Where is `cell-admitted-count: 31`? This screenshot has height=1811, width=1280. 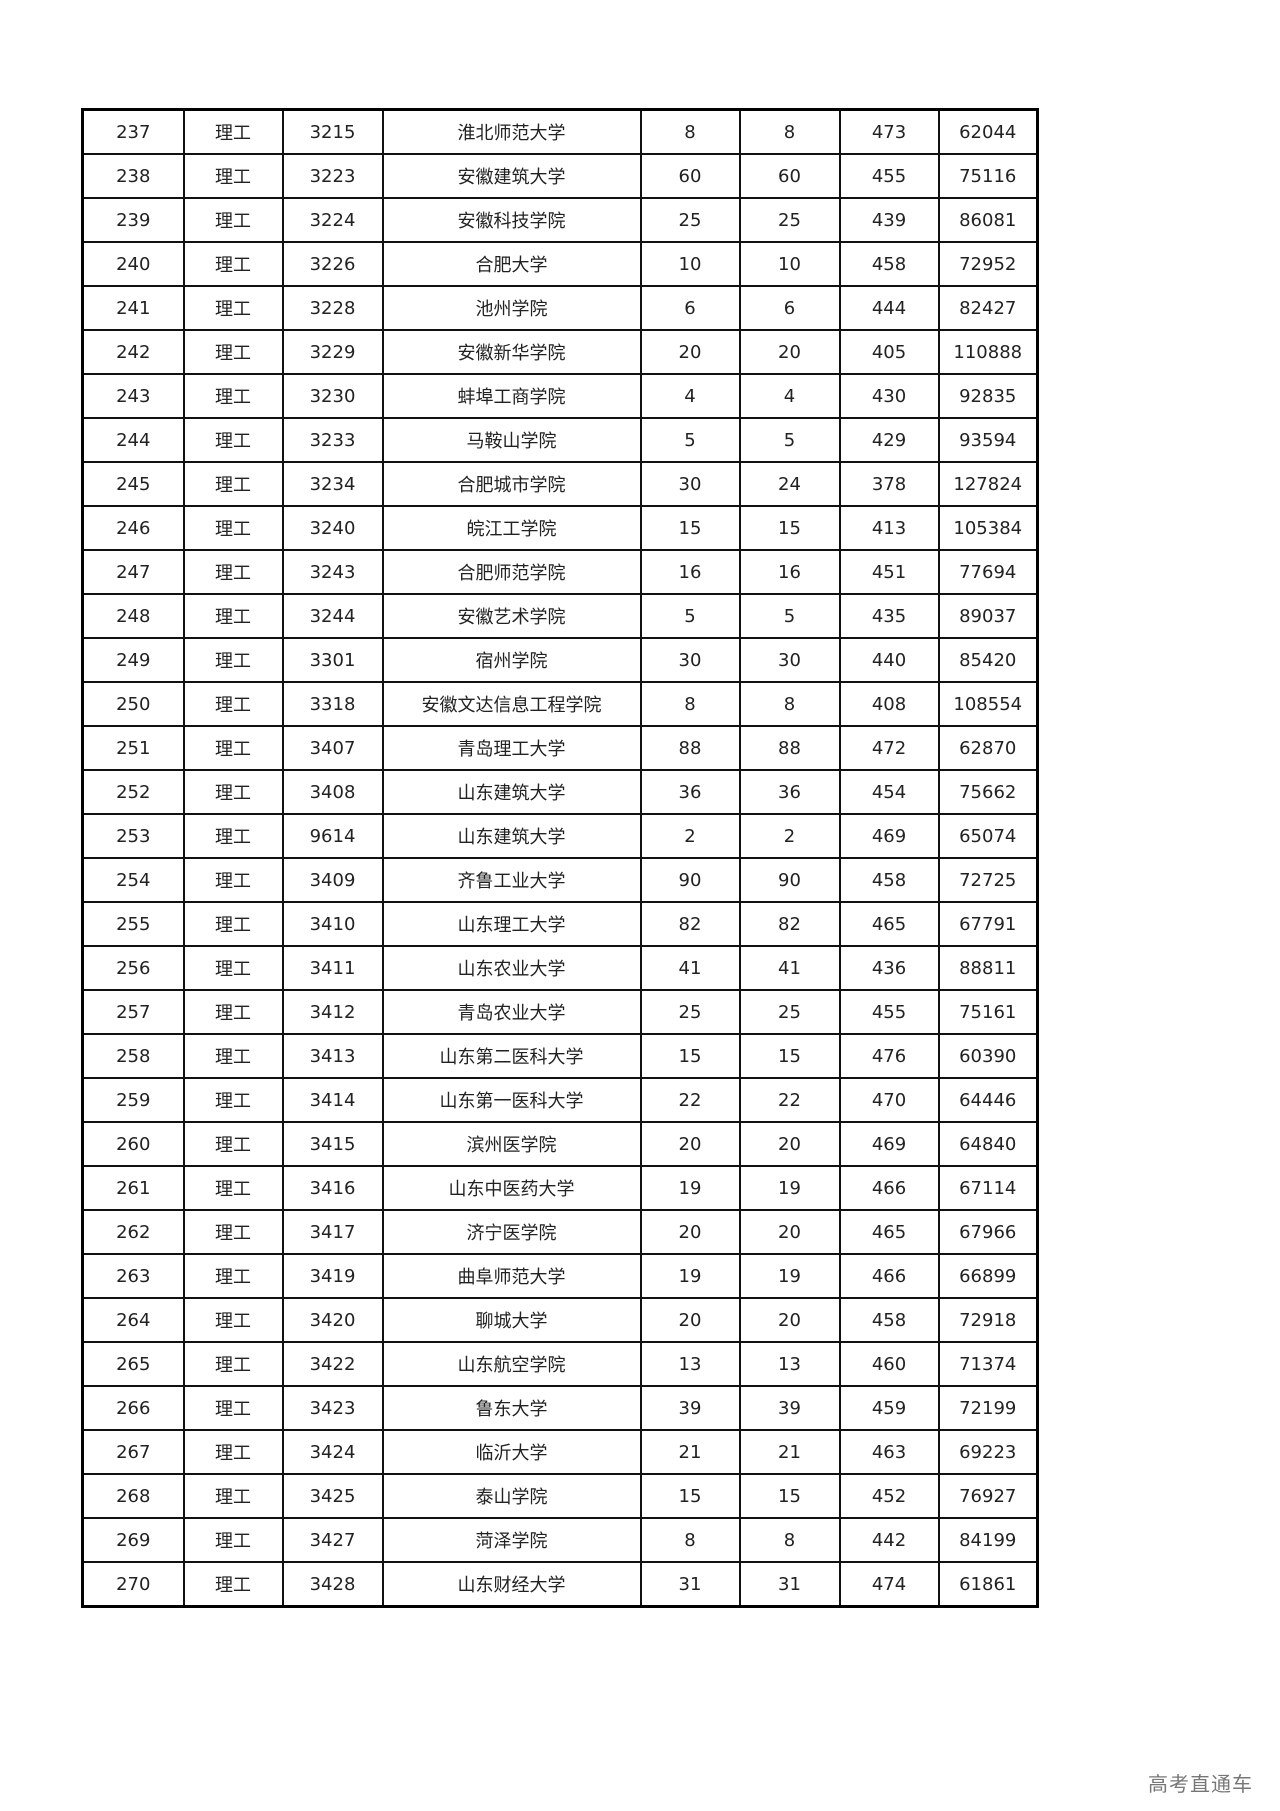
cell-admitted-count: 31 is located at coordinates (789, 1584).